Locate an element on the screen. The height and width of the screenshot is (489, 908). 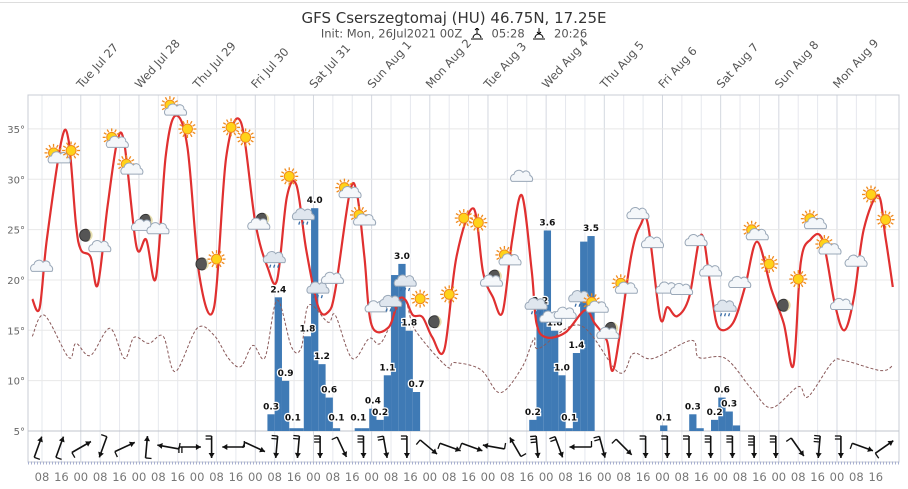
day-label: Thu Jul 29 is located at coordinates (213, 65).